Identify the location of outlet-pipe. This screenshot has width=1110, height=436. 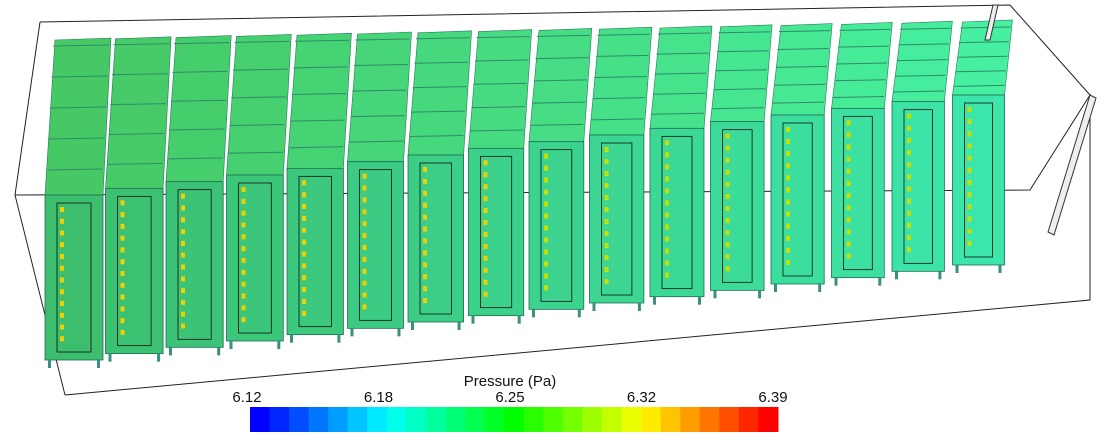
(1072, 165).